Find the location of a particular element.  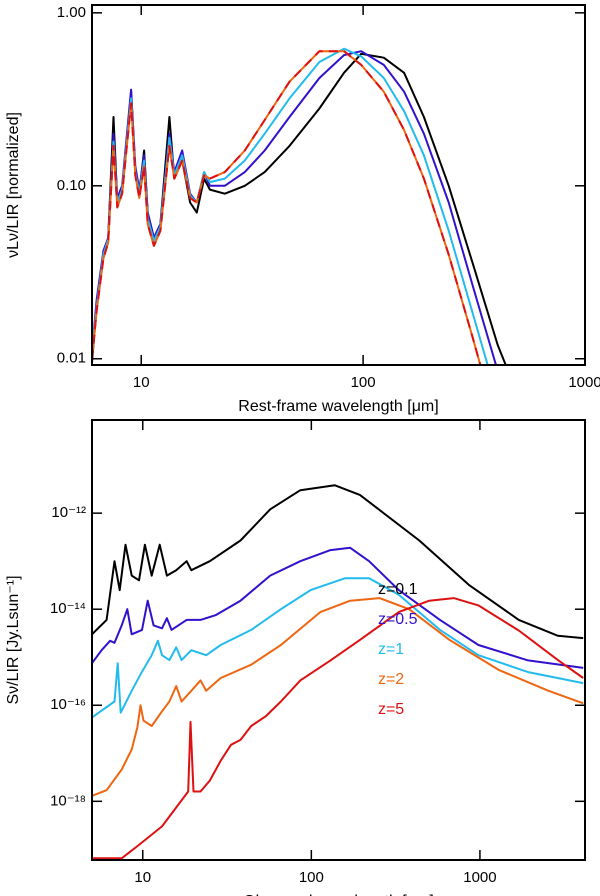

legend-label: z=5 is located at coordinates (391, 709).